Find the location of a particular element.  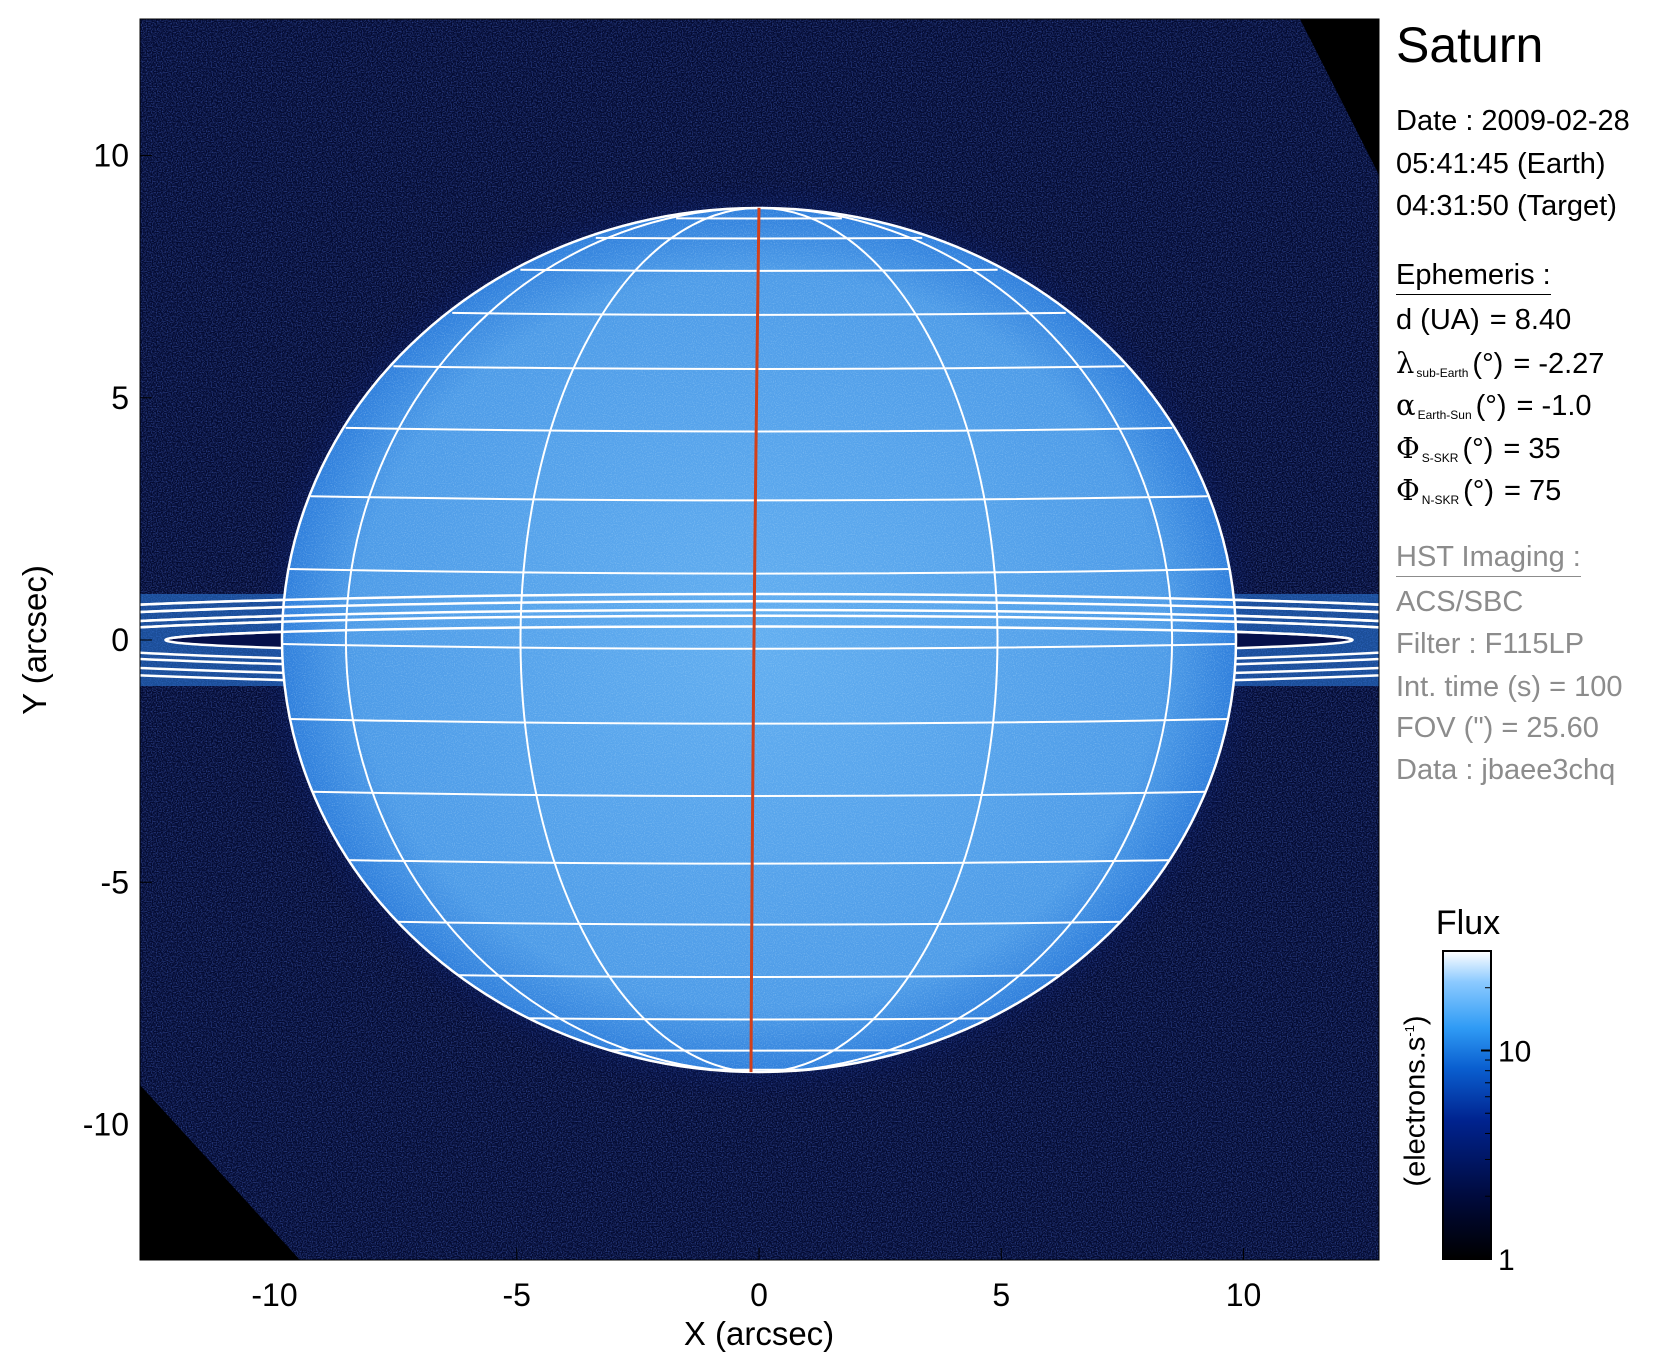

colorbar-label-text: (electrons.s is located at coordinates (1415, 1111).